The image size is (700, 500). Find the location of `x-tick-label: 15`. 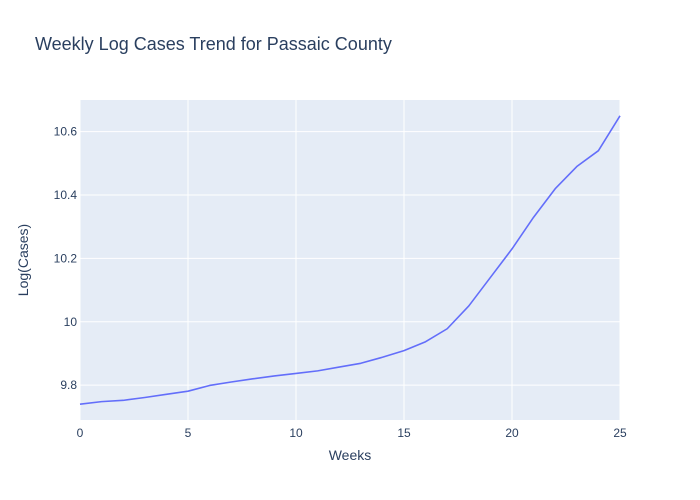

x-tick-label: 15 is located at coordinates (404, 433).